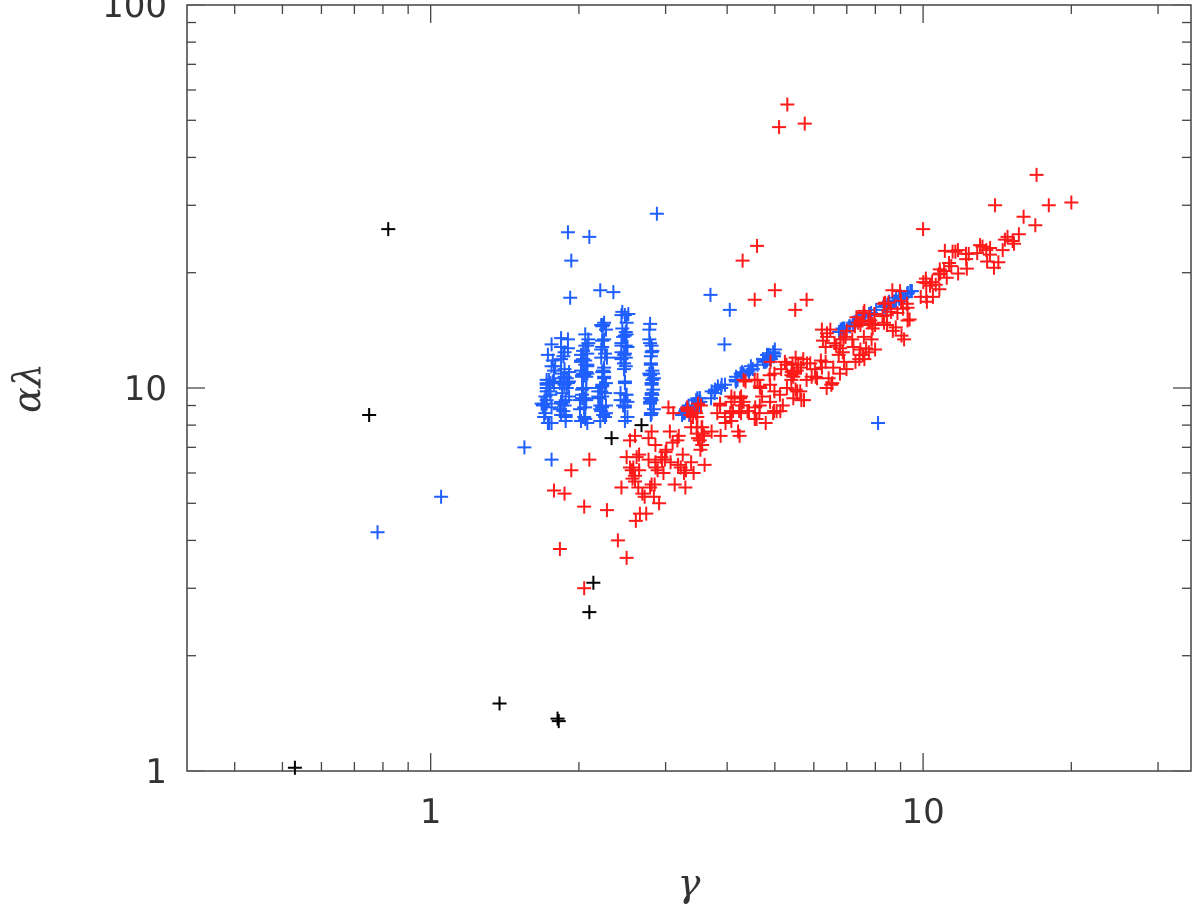 This screenshot has width=1200, height=918. Describe the element at coordinates (689, 883) in the screenshot. I see `x-axis-label: γ` at that location.